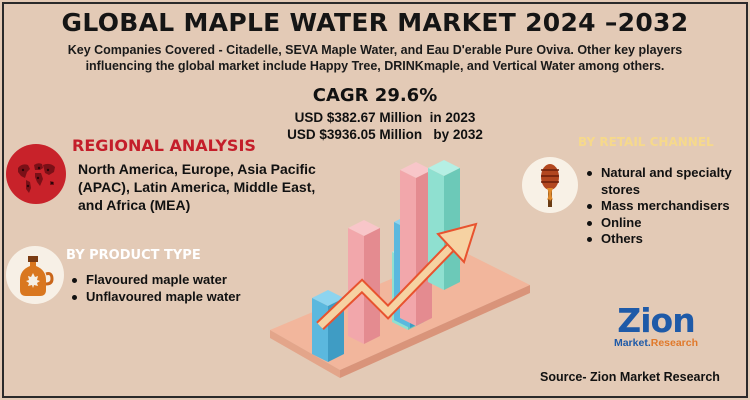  What do you see at coordinates (674, 343) in the screenshot?
I see `logo-sub-b: Research` at bounding box center [674, 343].